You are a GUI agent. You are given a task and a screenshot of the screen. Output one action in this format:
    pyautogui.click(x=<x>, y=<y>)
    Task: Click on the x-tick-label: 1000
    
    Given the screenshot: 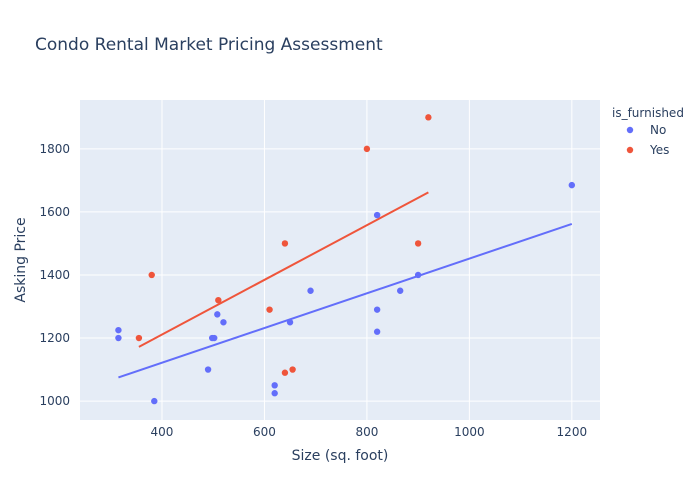 What is the action you would take?
    pyautogui.click(x=469, y=432)
    